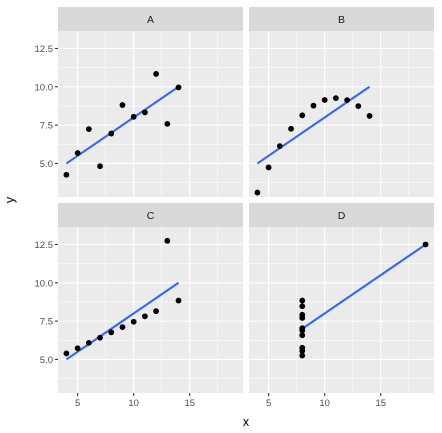 The height and width of the screenshot is (433, 442). I want to click on facet-strip-label: B, so click(341, 20).